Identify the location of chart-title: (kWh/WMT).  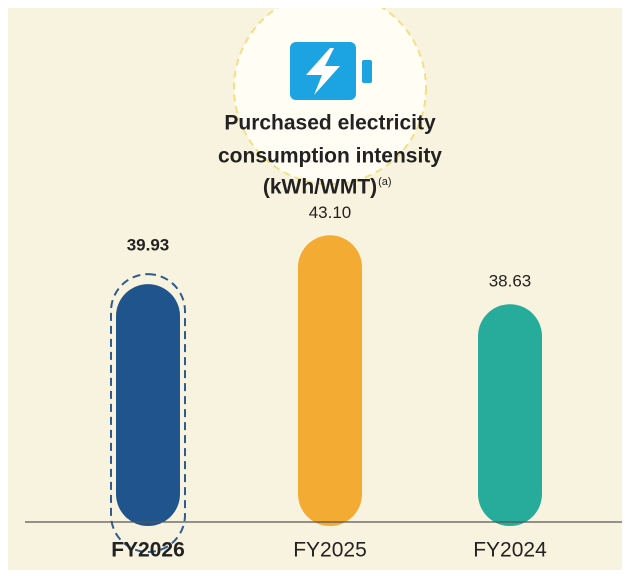
(320, 187).